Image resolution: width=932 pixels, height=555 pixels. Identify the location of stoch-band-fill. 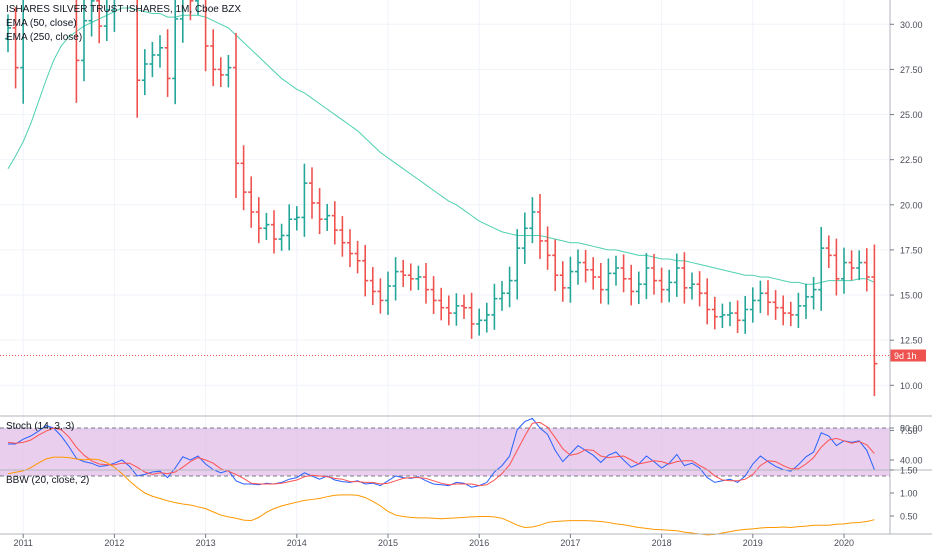
(445, 452).